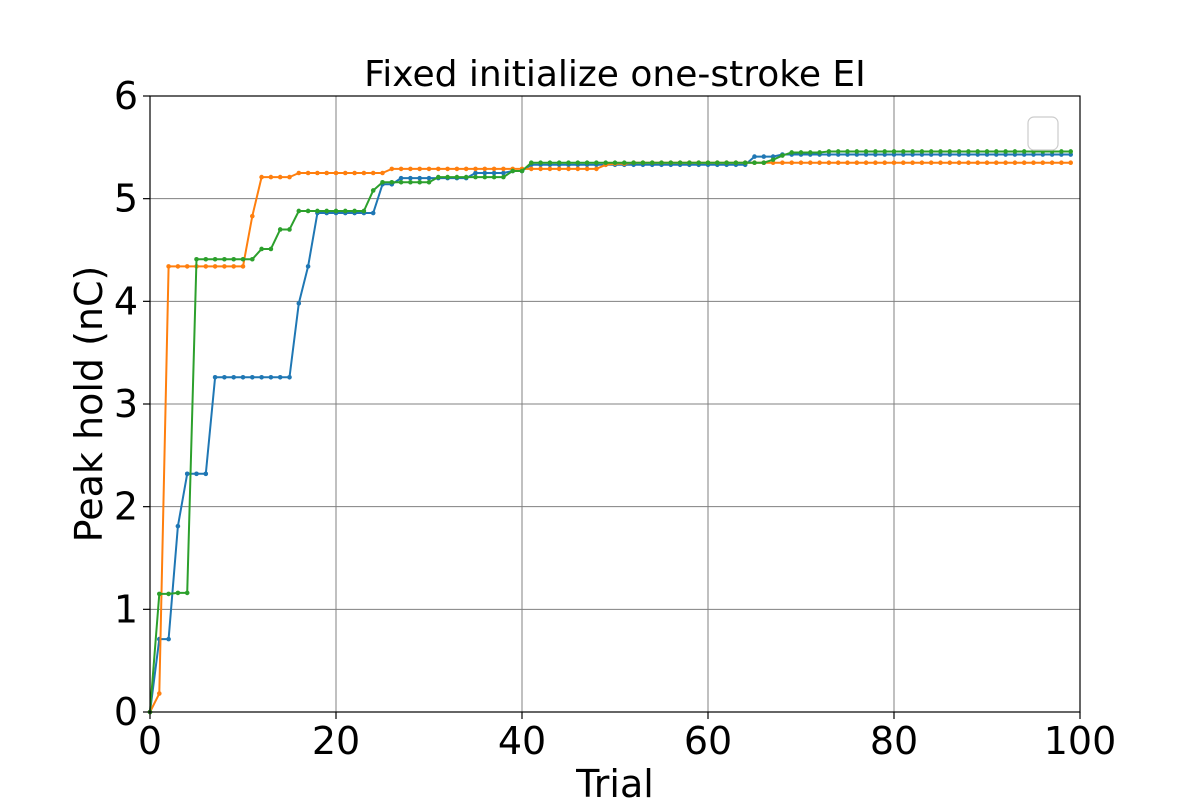 Image resolution: width=1200 pixels, height=800 pixels. What do you see at coordinates (126, 301) in the screenshot?
I see `y-tick-label-4: 4` at bounding box center [126, 301].